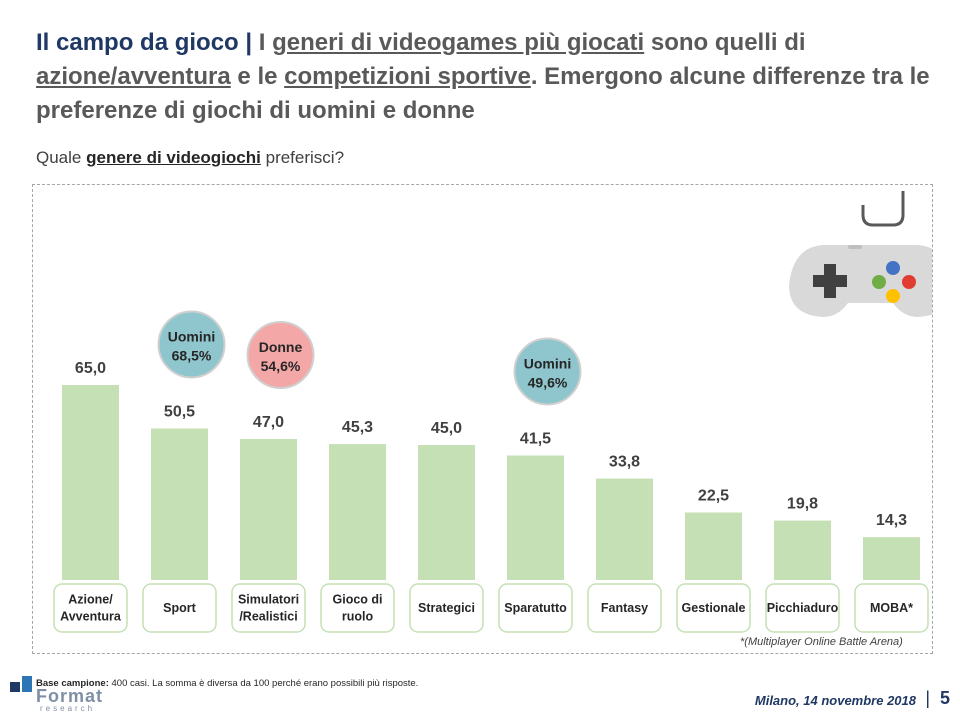  I want to click on question-bold: genere di videogiochi, so click(173, 157).